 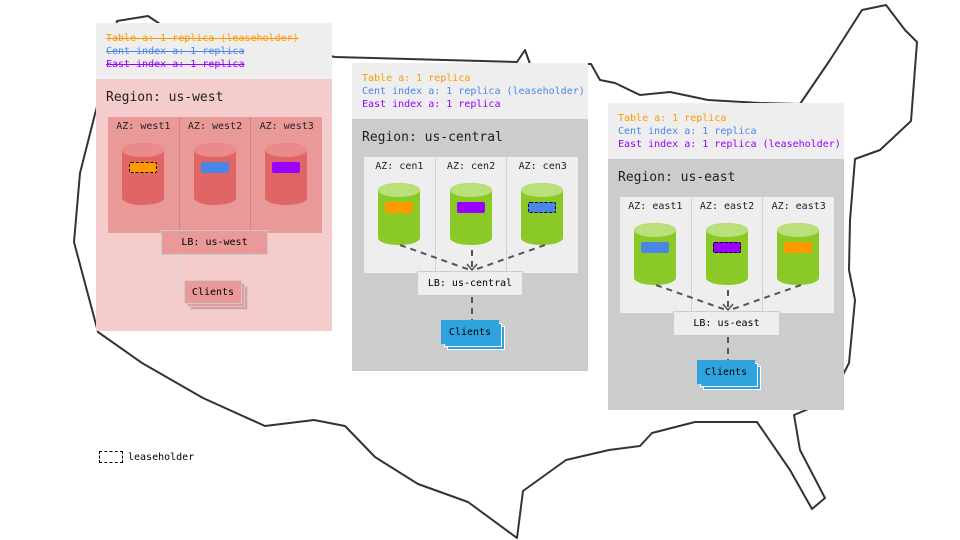 I want to click on az-label: AZ: cen3, so click(x=542, y=166).